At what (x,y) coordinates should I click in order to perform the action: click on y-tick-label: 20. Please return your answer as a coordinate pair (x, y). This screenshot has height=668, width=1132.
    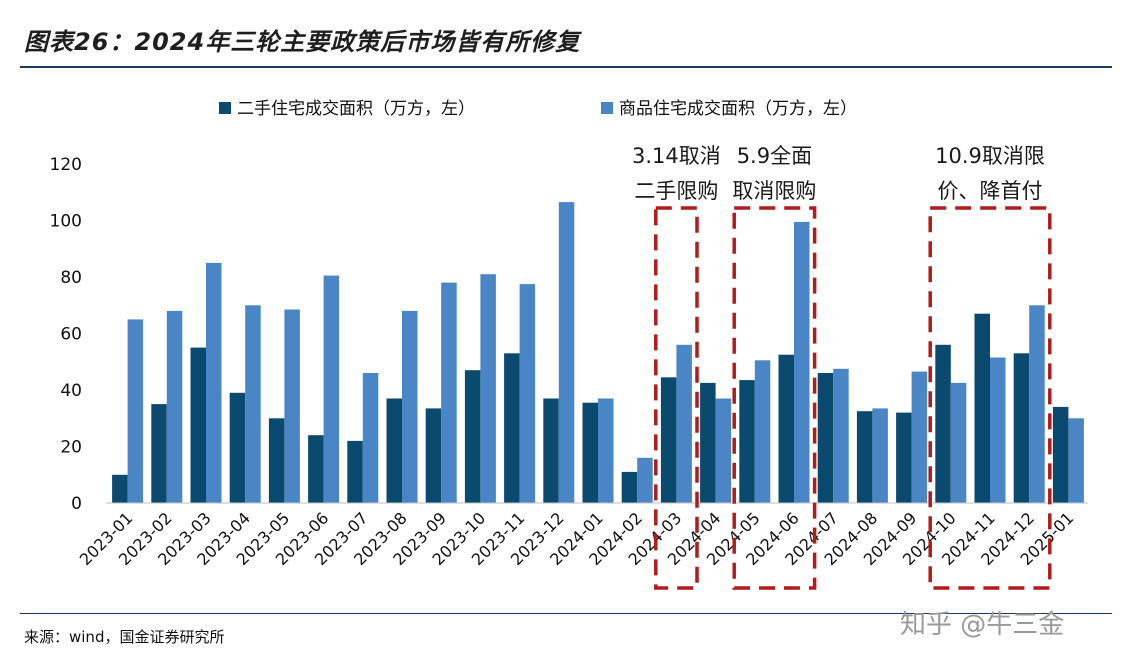
    Looking at the image, I should click on (71, 448).